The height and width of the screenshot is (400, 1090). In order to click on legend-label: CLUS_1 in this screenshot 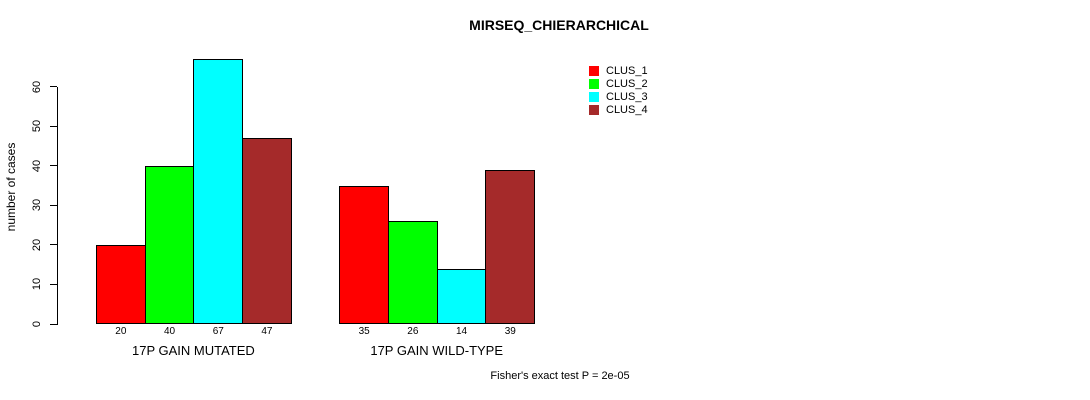, I will do `click(627, 71)`.